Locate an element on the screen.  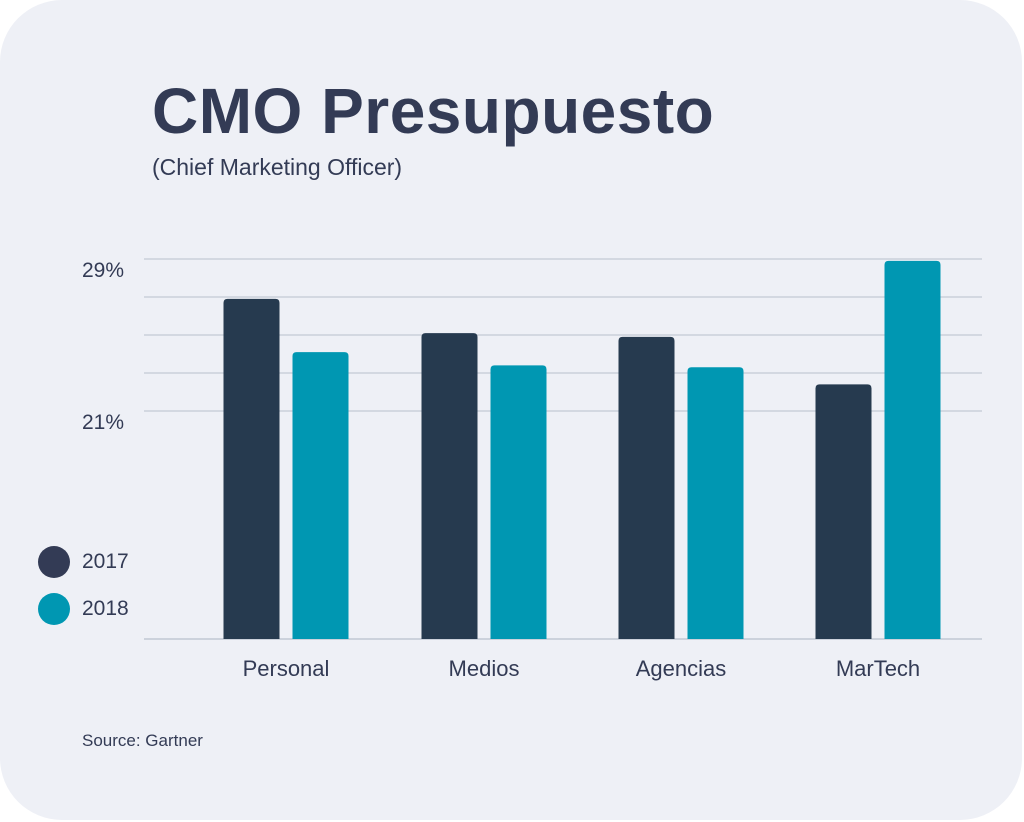
bar-personal-2017 is located at coordinates (251, 468).